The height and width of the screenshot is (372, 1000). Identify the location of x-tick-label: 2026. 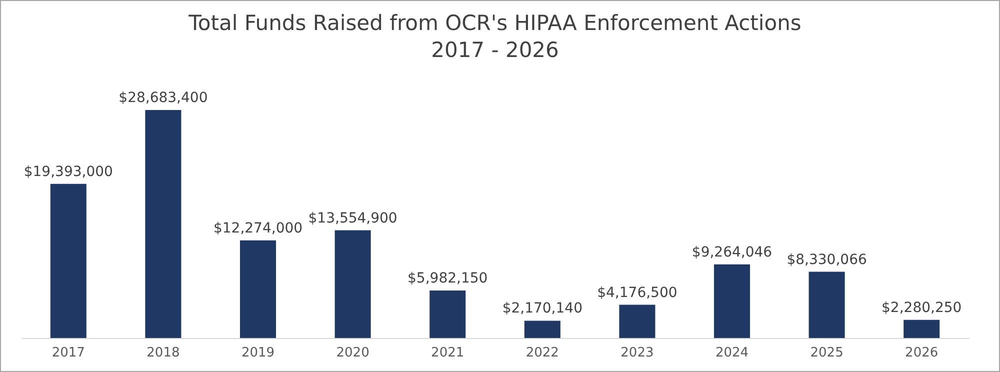
(921, 353).